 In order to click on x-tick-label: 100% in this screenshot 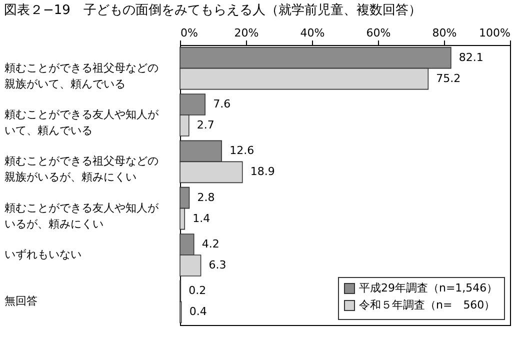, I will do `click(494, 33)`.